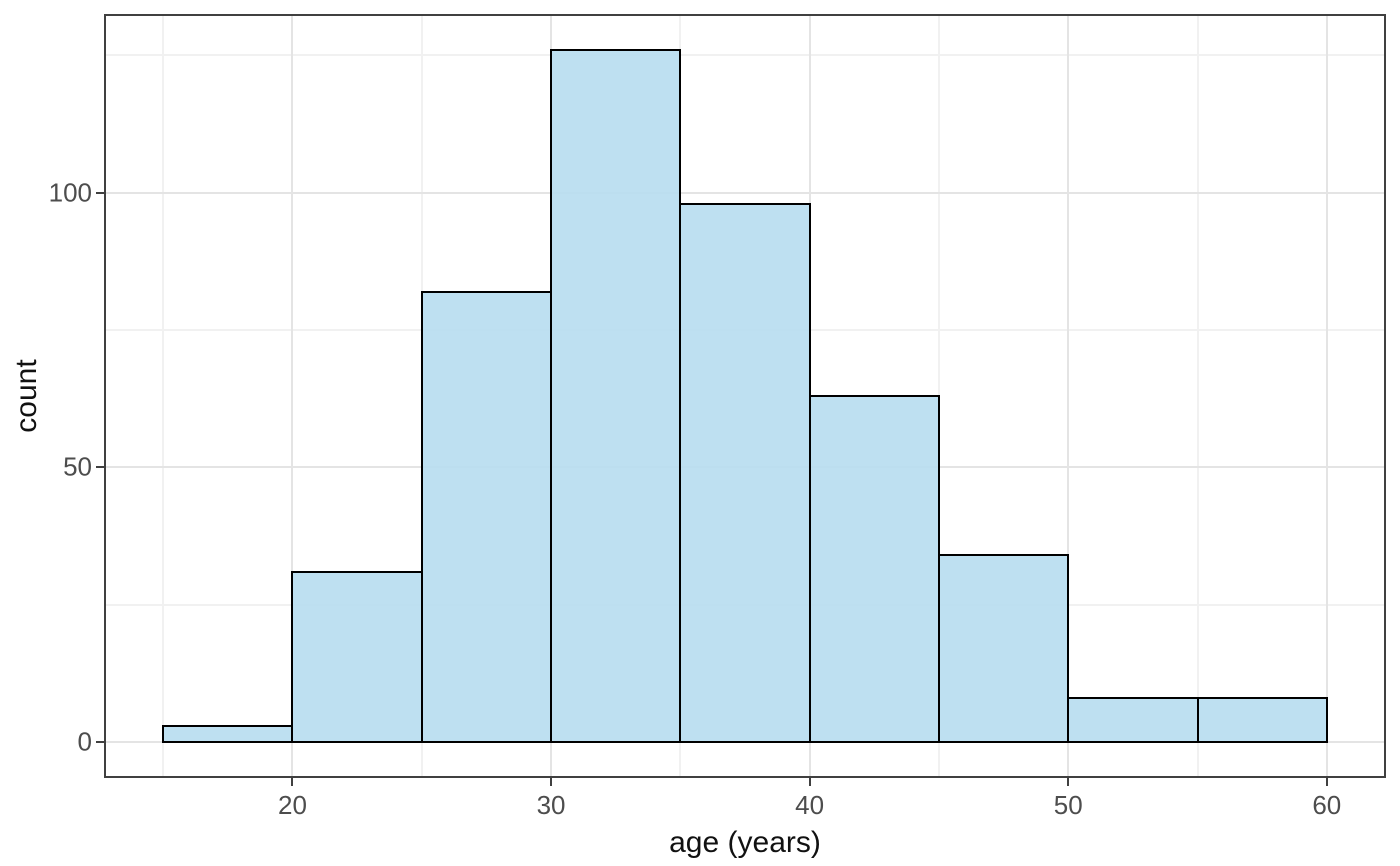 The height and width of the screenshot is (866, 1400). I want to click on y-axis-title: count, so click(26, 396).